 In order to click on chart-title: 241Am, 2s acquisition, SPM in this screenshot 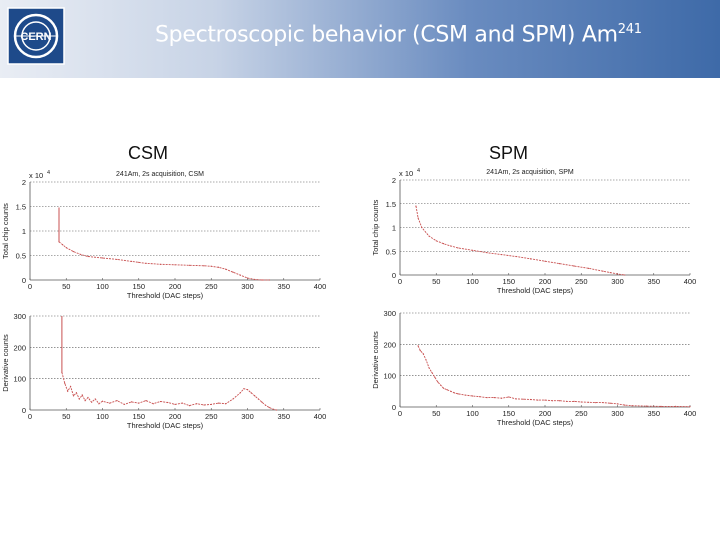, I will do `click(530, 172)`.